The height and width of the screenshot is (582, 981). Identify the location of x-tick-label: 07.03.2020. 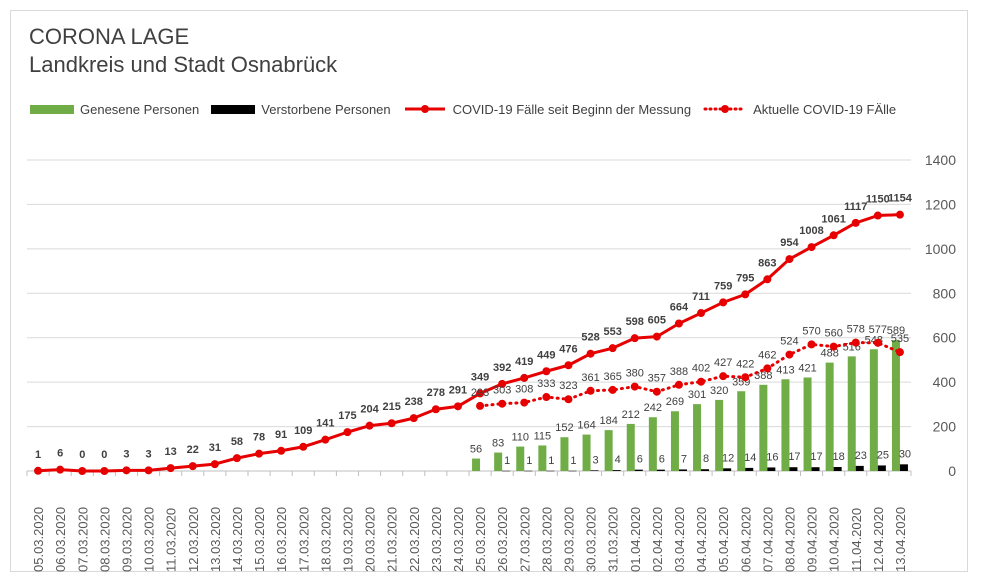
(82, 539).